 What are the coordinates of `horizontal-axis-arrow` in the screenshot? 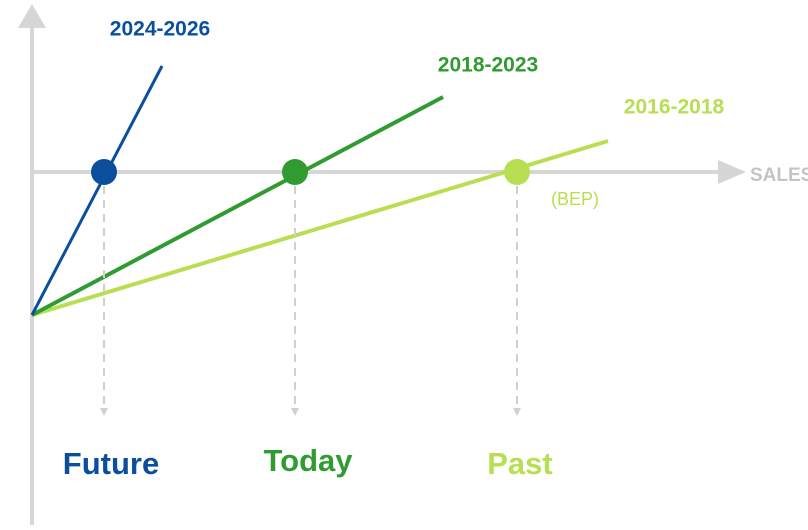 It's located at (732, 172).